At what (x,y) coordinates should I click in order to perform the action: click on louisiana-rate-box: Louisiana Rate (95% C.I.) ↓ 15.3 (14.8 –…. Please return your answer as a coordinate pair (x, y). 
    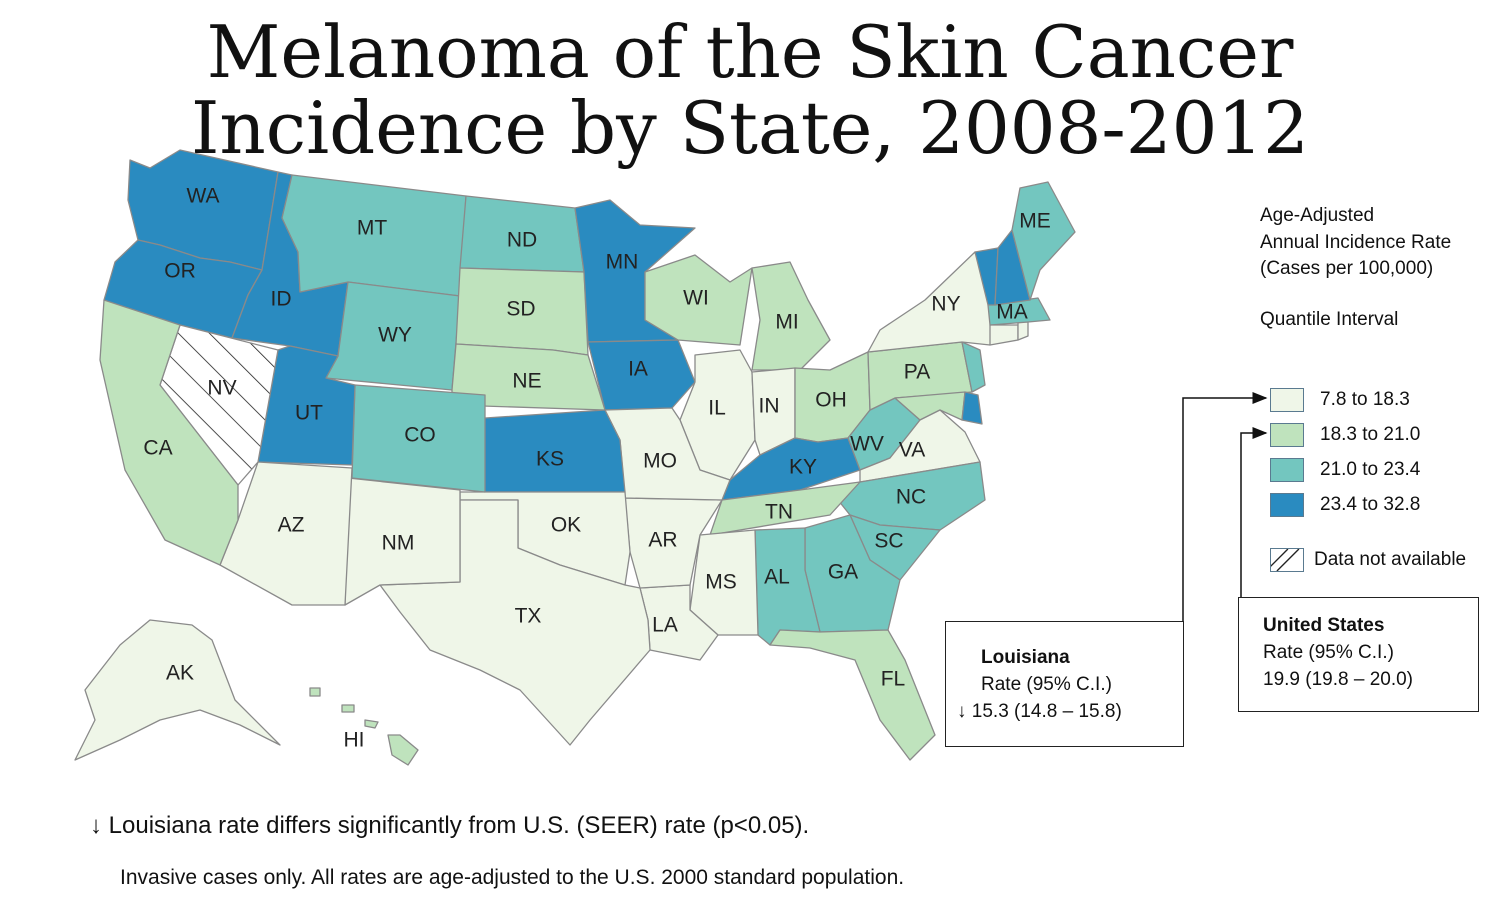
    Looking at the image, I should click on (1064, 684).